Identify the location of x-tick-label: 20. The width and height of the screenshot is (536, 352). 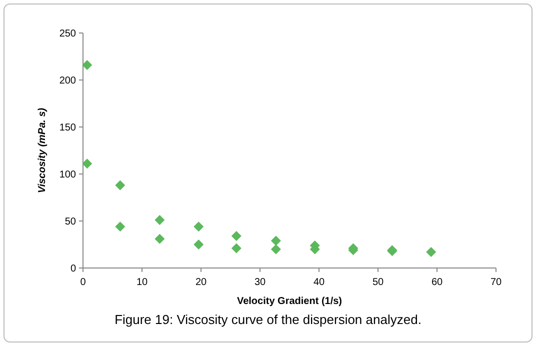
(201, 282).